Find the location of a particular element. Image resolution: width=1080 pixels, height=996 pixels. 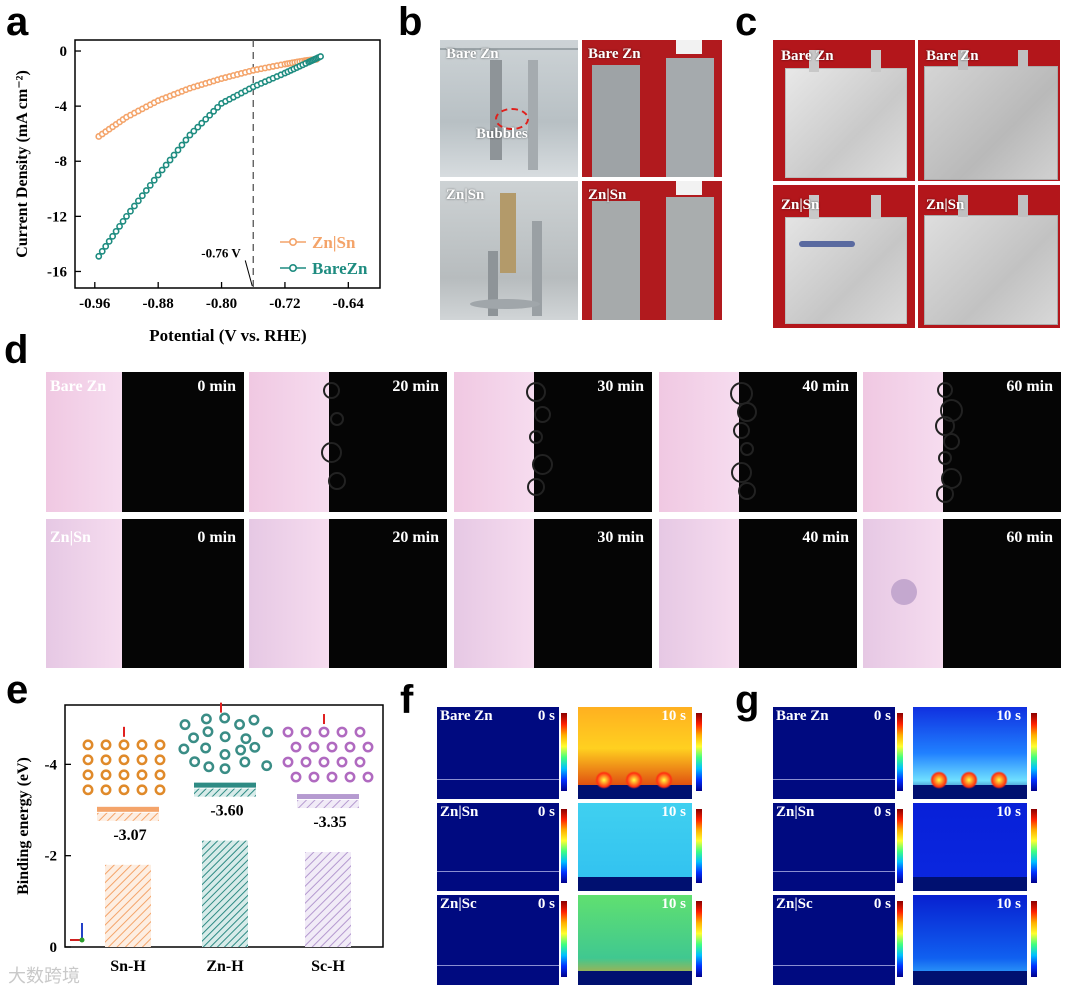

chart-a-series is located at coordinates (209, 156).